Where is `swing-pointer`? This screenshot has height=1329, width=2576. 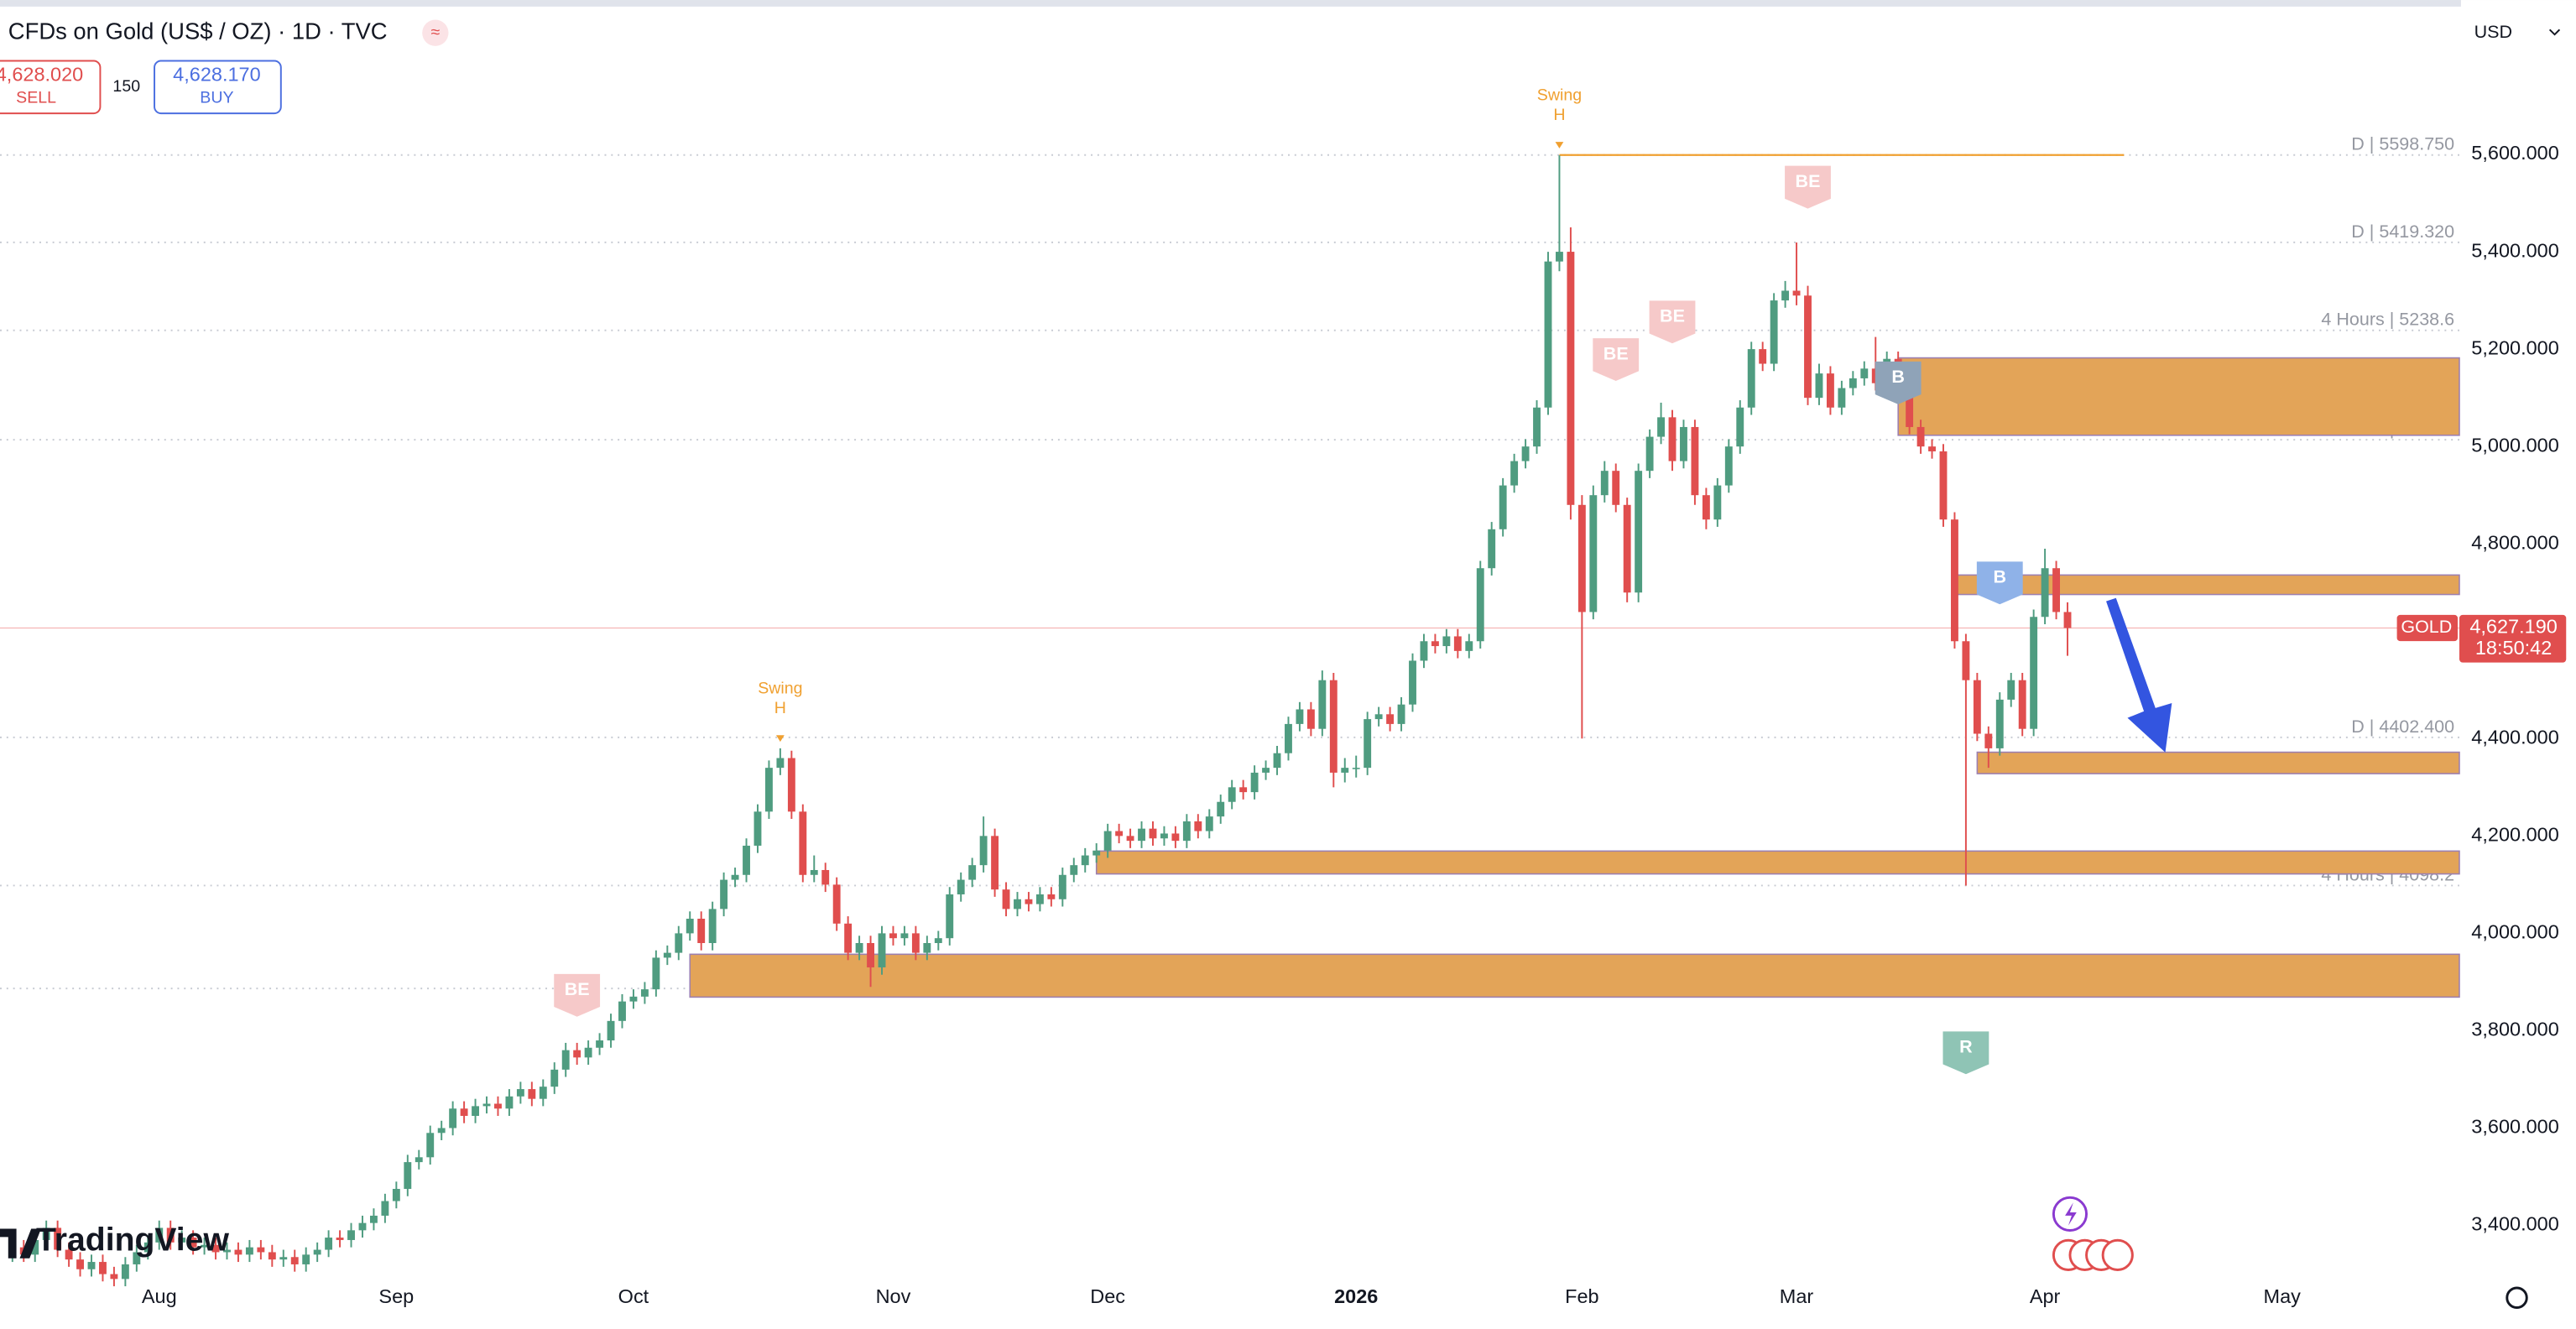
swing-pointer is located at coordinates (780, 739).